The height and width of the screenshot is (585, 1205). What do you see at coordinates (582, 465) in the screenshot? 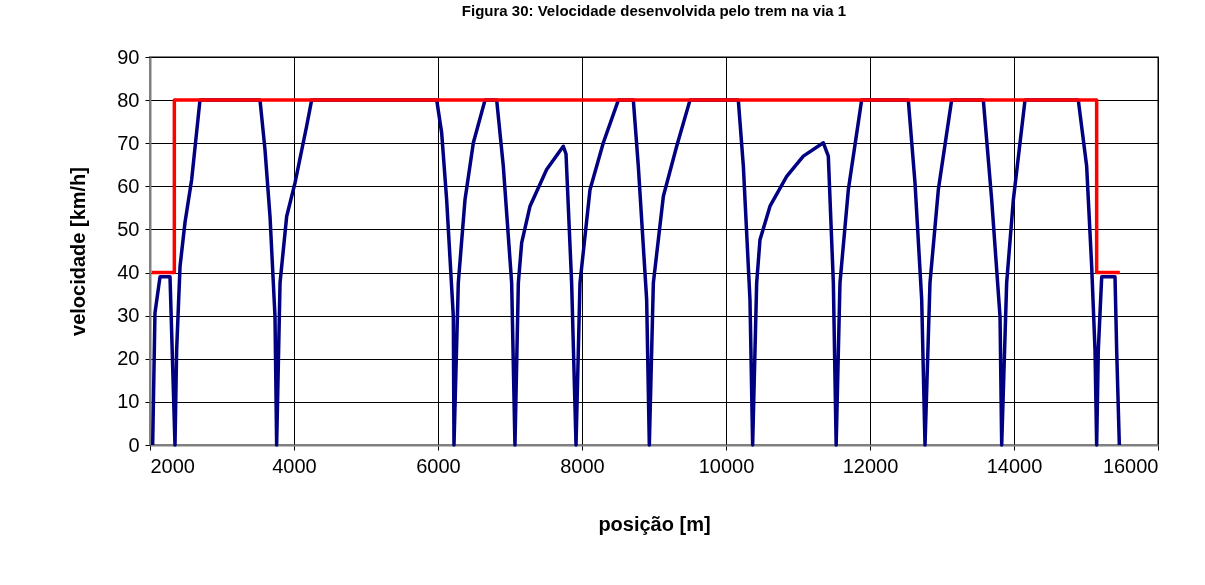
I see `x-tick-label: 8000` at bounding box center [582, 465].